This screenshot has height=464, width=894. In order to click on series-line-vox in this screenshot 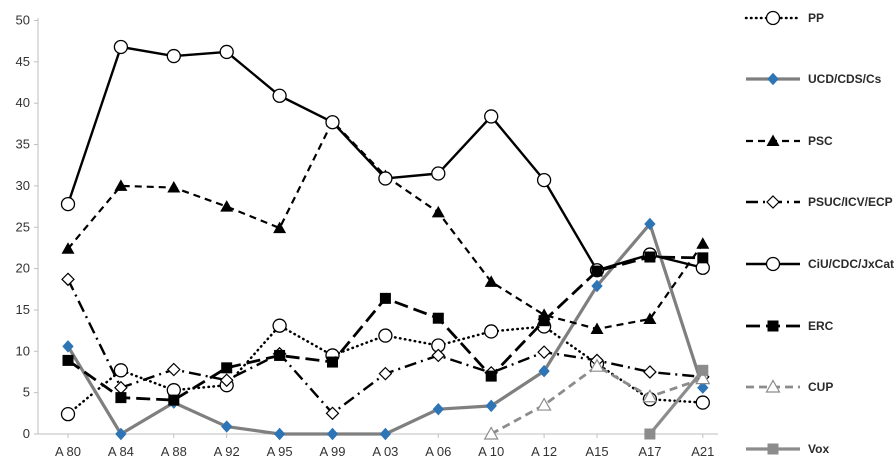, I will do `click(676, 402)`.